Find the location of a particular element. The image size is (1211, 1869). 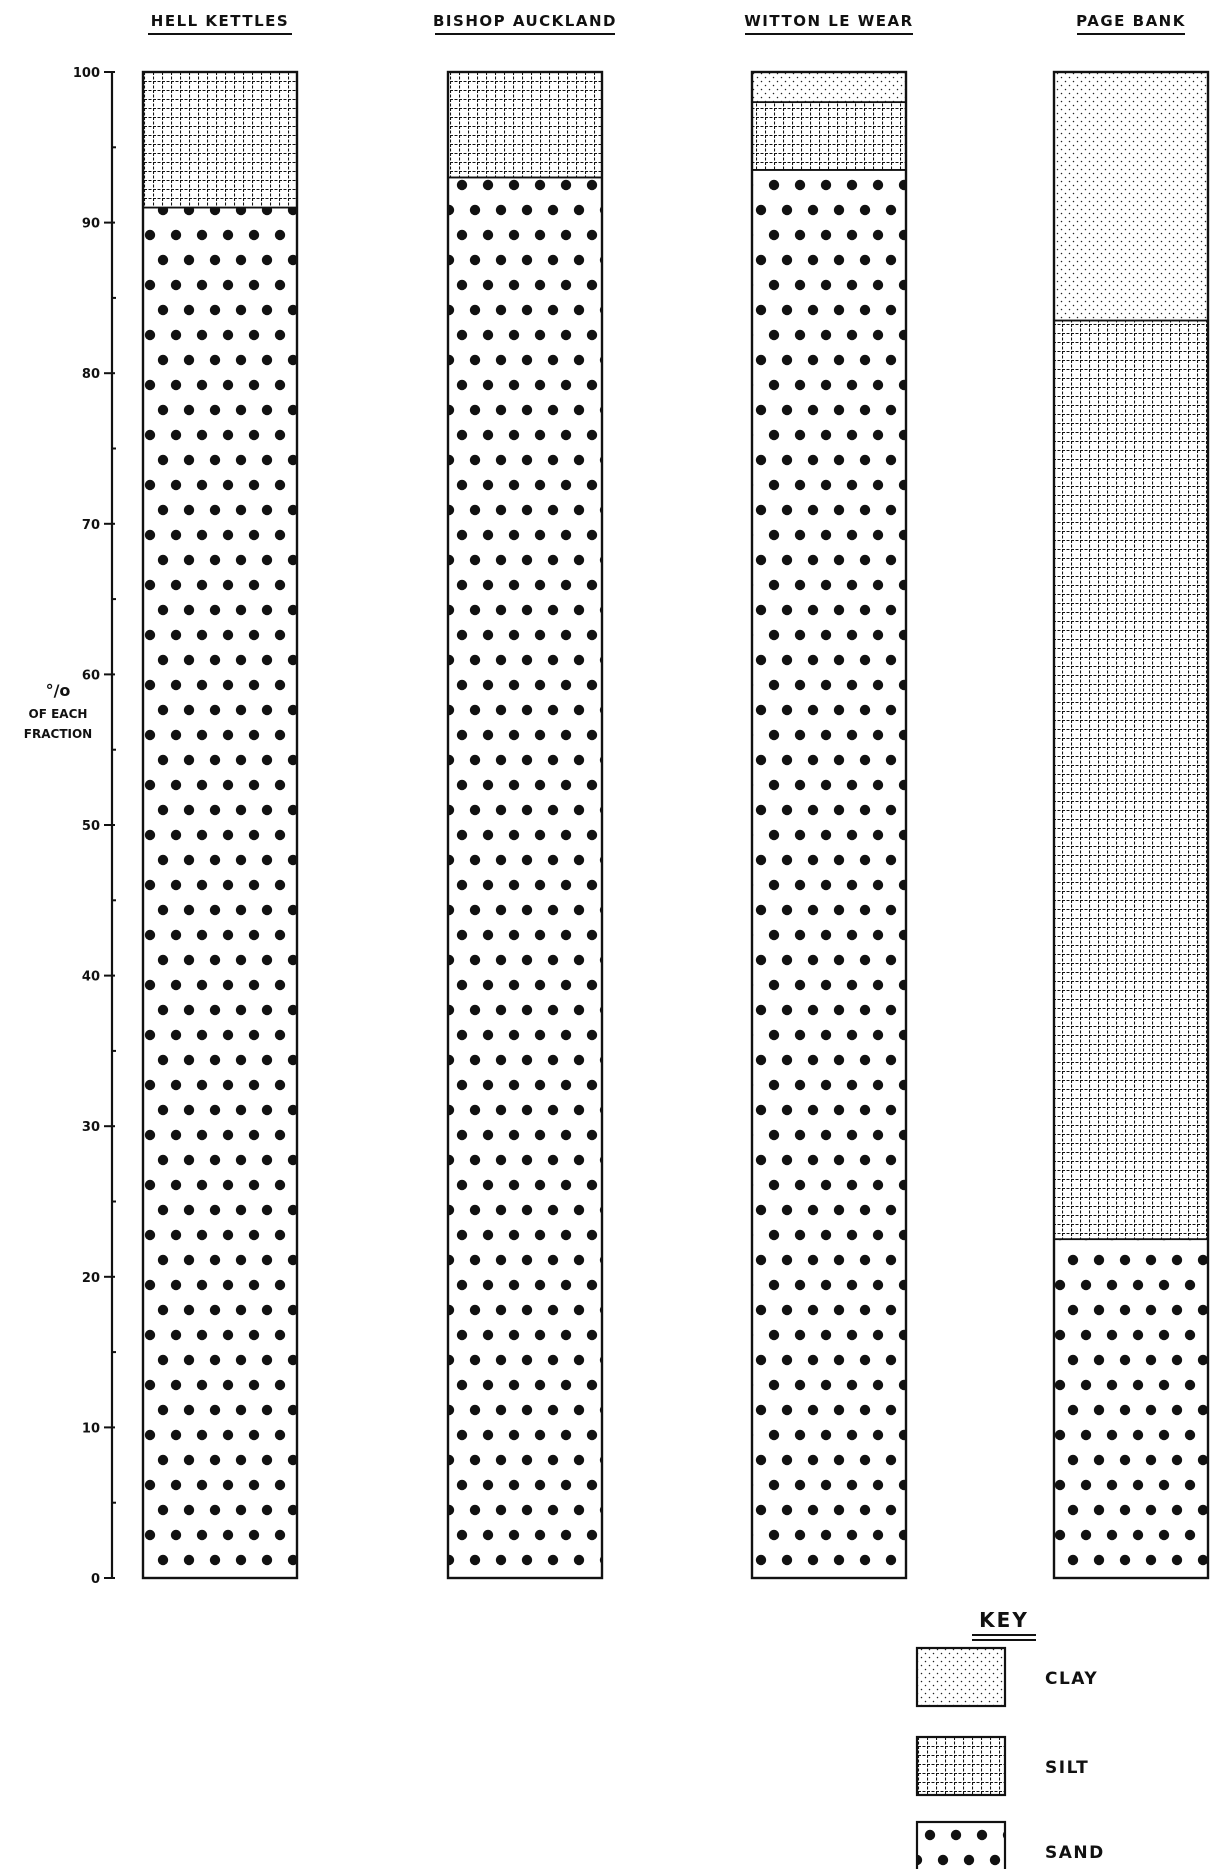

bar-witton-le-wear is located at coordinates (829, 825).